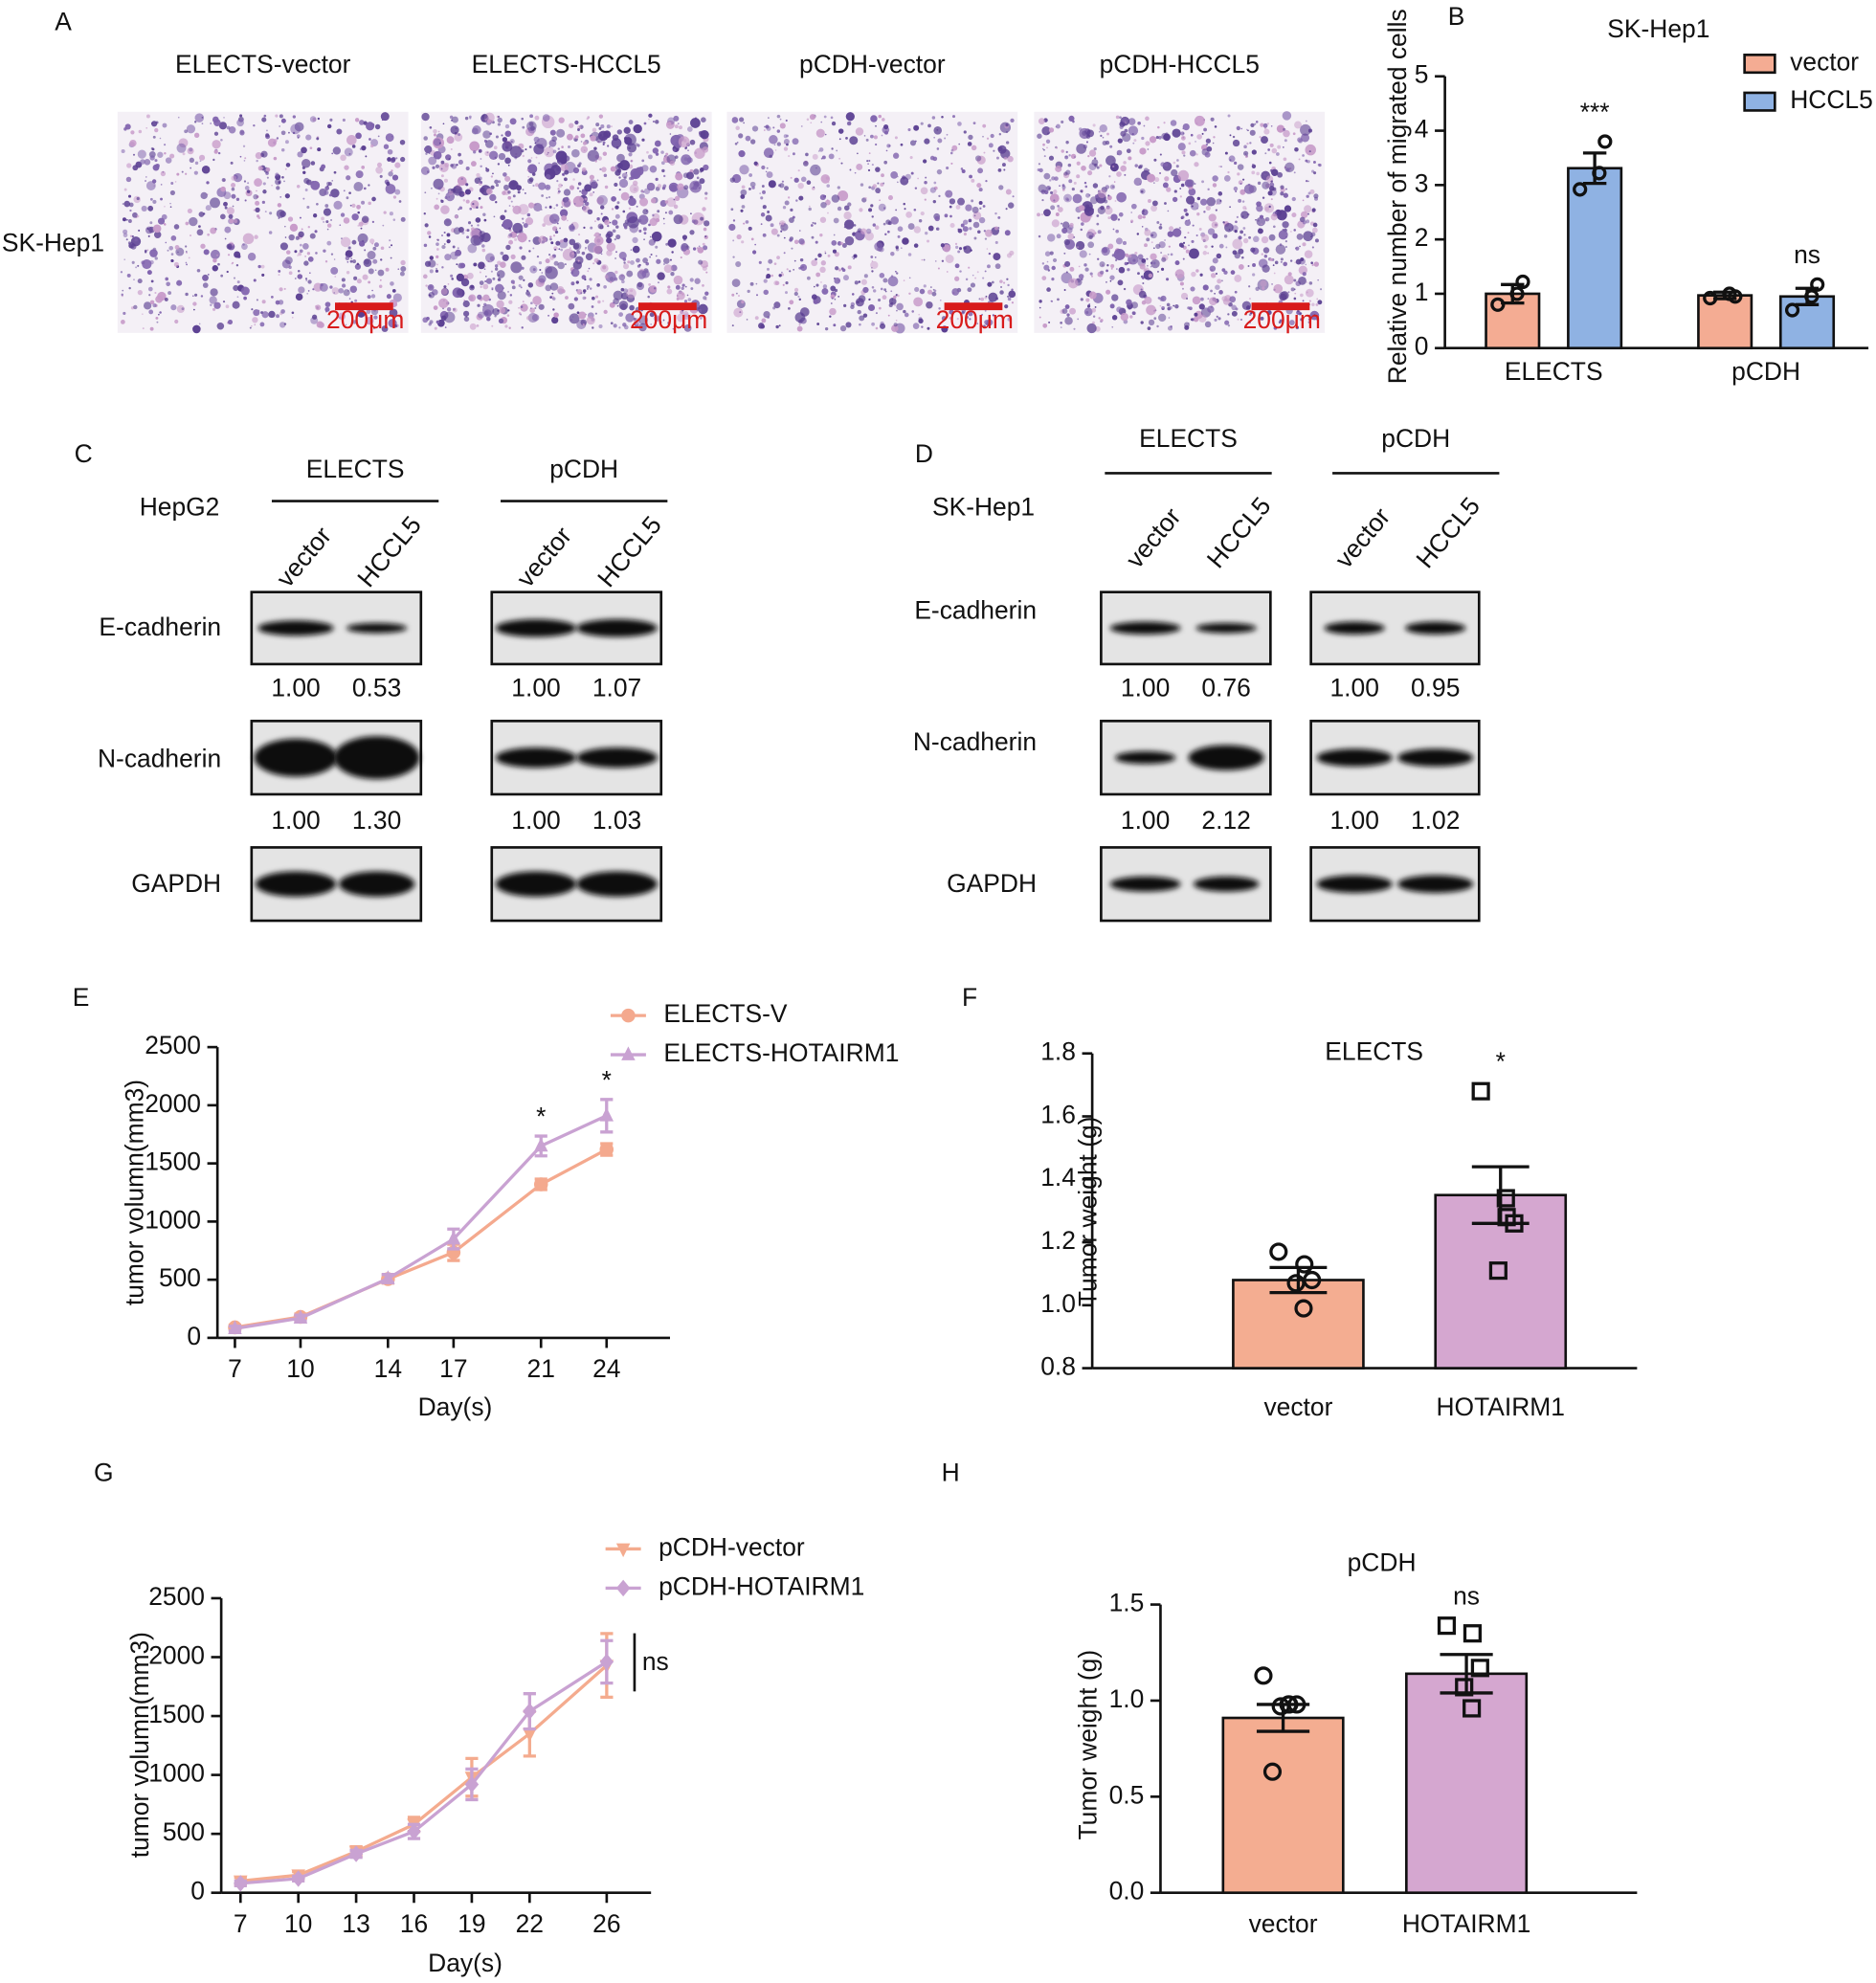  What do you see at coordinates (872, 222) in the screenshot?
I see `micrograph-bg` at bounding box center [872, 222].